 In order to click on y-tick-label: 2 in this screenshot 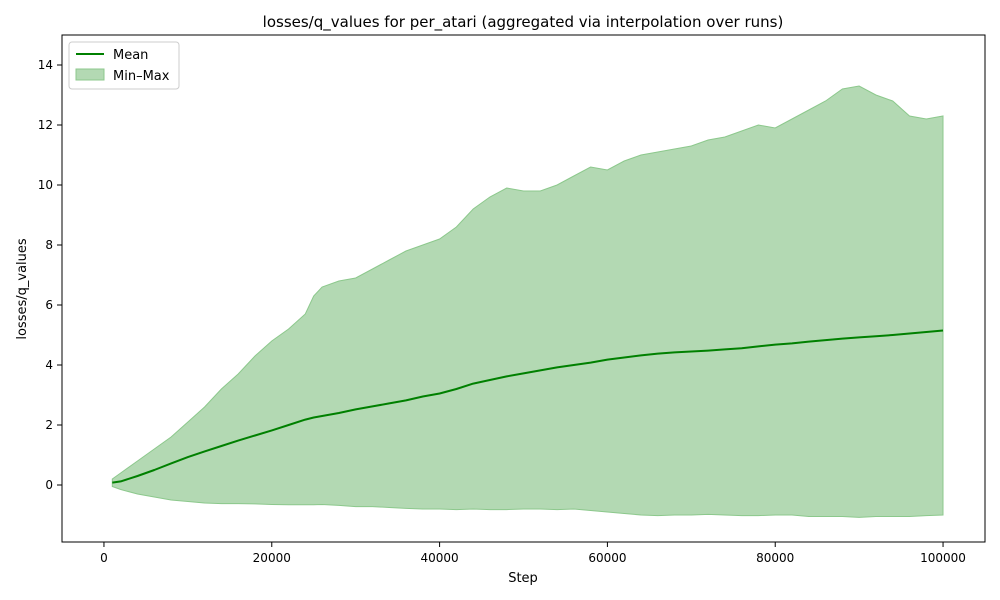, I will do `click(49, 425)`.